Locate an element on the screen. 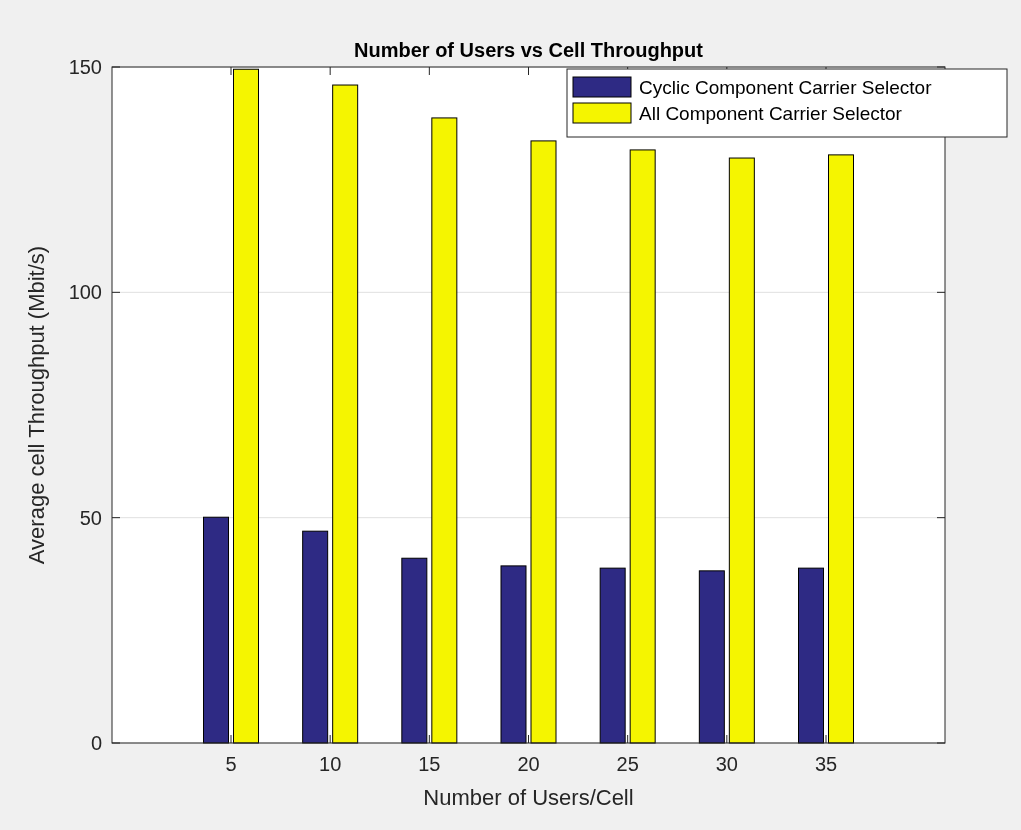 This screenshot has width=1021, height=830. chart-title: Number of Users vs Cell Throughput is located at coordinates (529, 50).